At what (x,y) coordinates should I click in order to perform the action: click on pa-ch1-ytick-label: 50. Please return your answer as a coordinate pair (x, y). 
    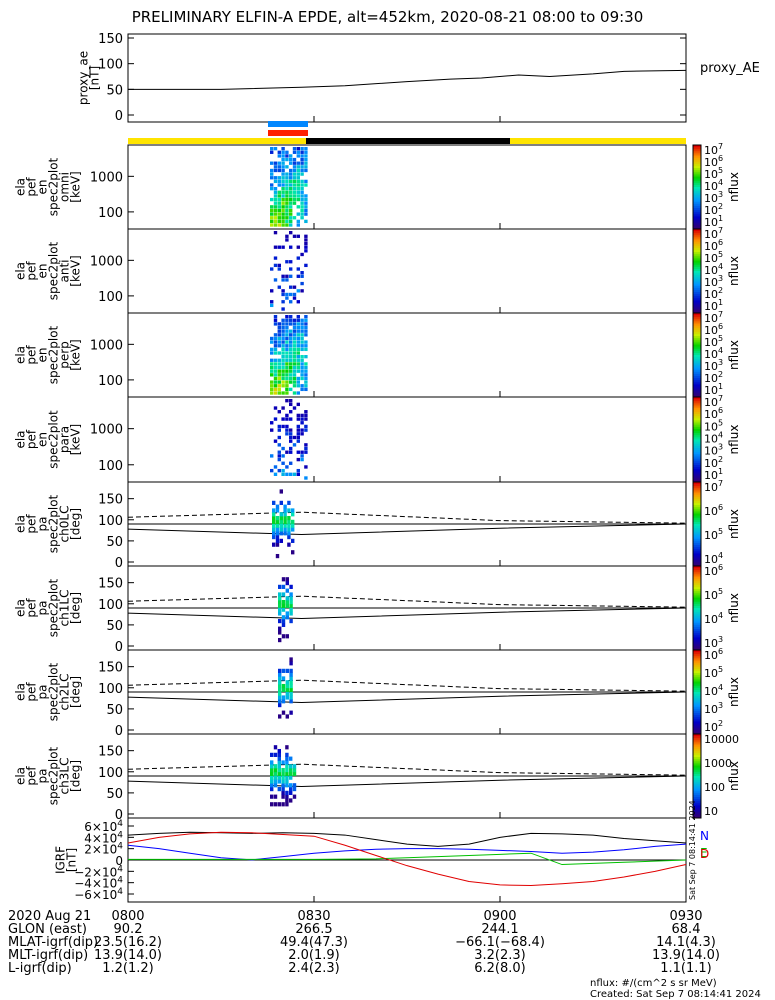
    Looking at the image, I should click on (114, 626).